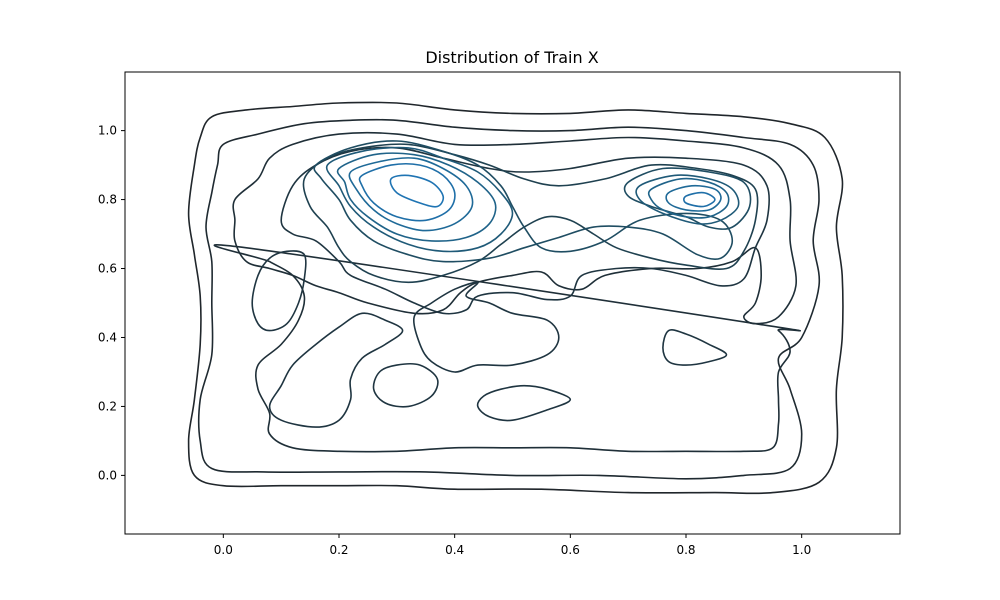 This screenshot has width=1000, height=600. I want to click on y-tick-label: 0.6, so click(107, 269).